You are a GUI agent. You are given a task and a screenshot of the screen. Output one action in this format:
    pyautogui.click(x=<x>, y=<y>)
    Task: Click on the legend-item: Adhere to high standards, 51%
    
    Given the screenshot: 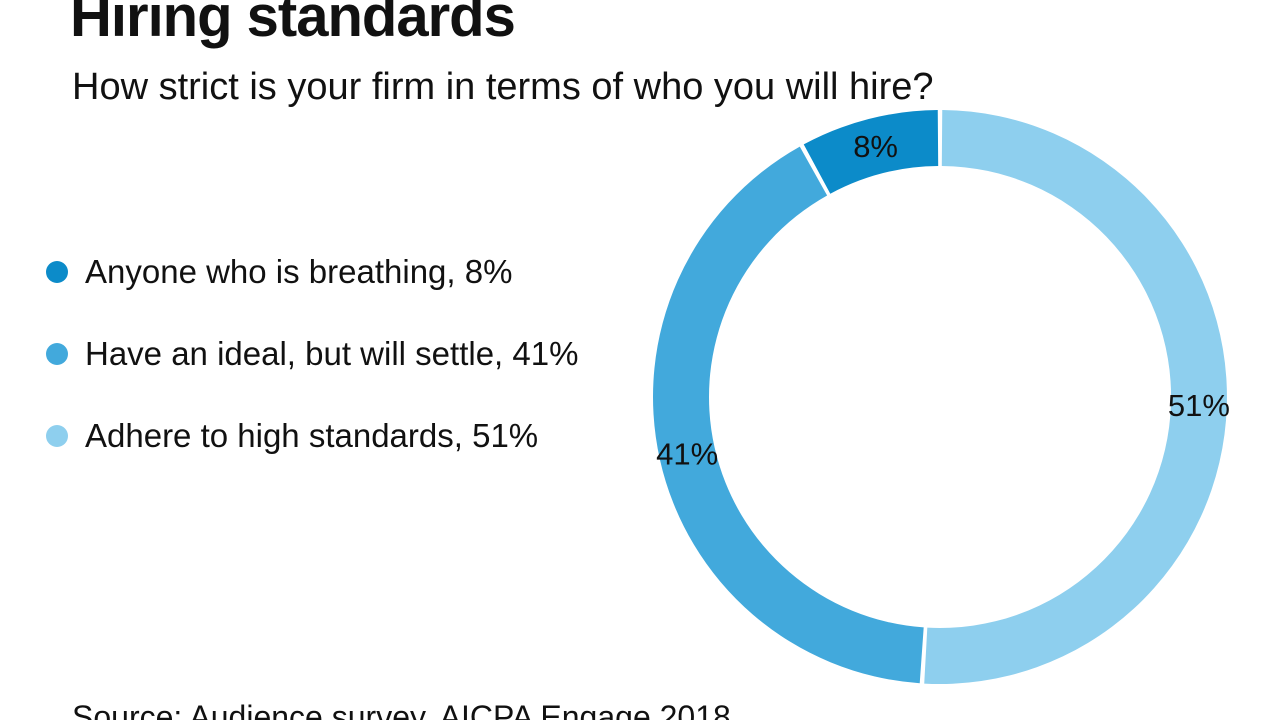 What is the action you would take?
    pyautogui.click(x=312, y=436)
    